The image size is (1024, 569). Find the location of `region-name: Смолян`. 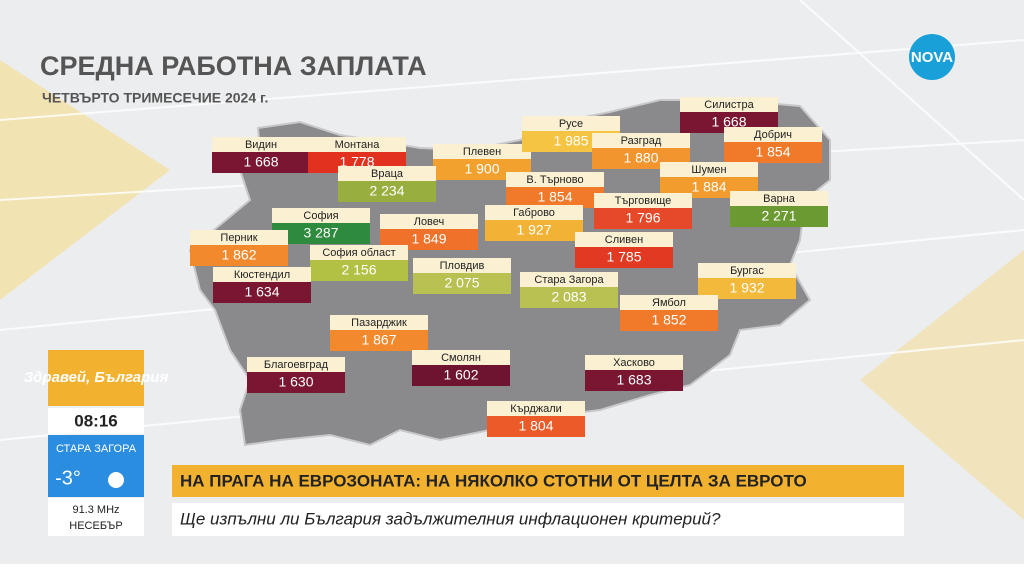

region-name: Смолян is located at coordinates (461, 358).